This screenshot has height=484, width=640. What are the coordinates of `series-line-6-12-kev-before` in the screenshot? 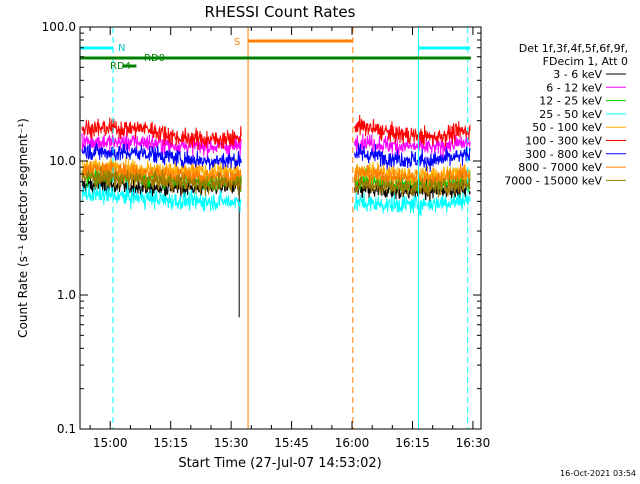 It's located at (161, 145).